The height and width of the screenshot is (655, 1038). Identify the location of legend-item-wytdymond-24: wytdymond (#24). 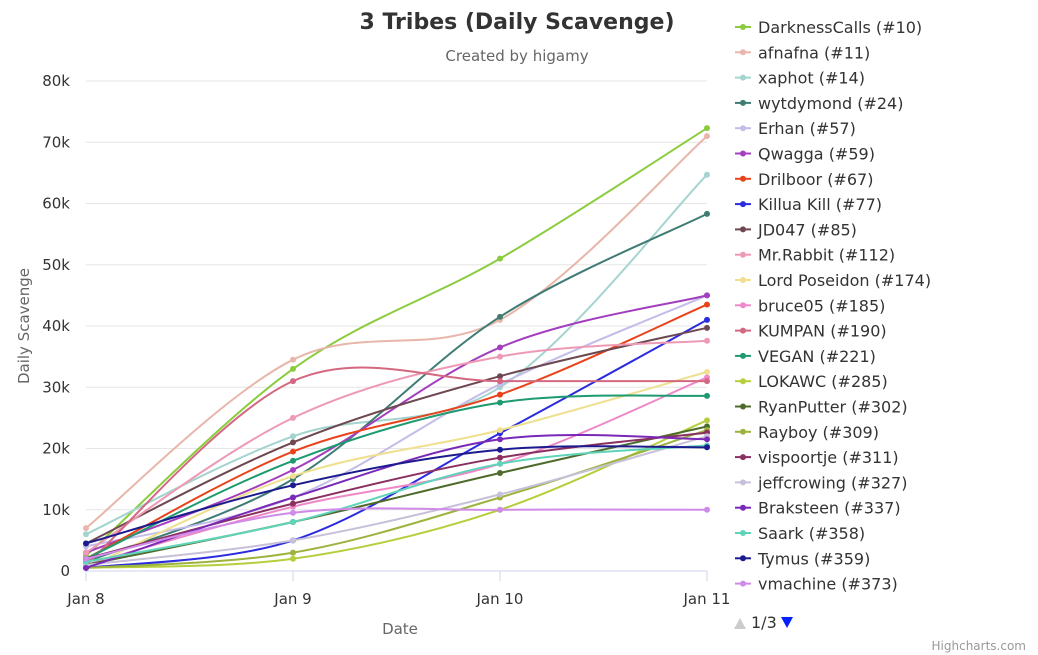
(819, 103).